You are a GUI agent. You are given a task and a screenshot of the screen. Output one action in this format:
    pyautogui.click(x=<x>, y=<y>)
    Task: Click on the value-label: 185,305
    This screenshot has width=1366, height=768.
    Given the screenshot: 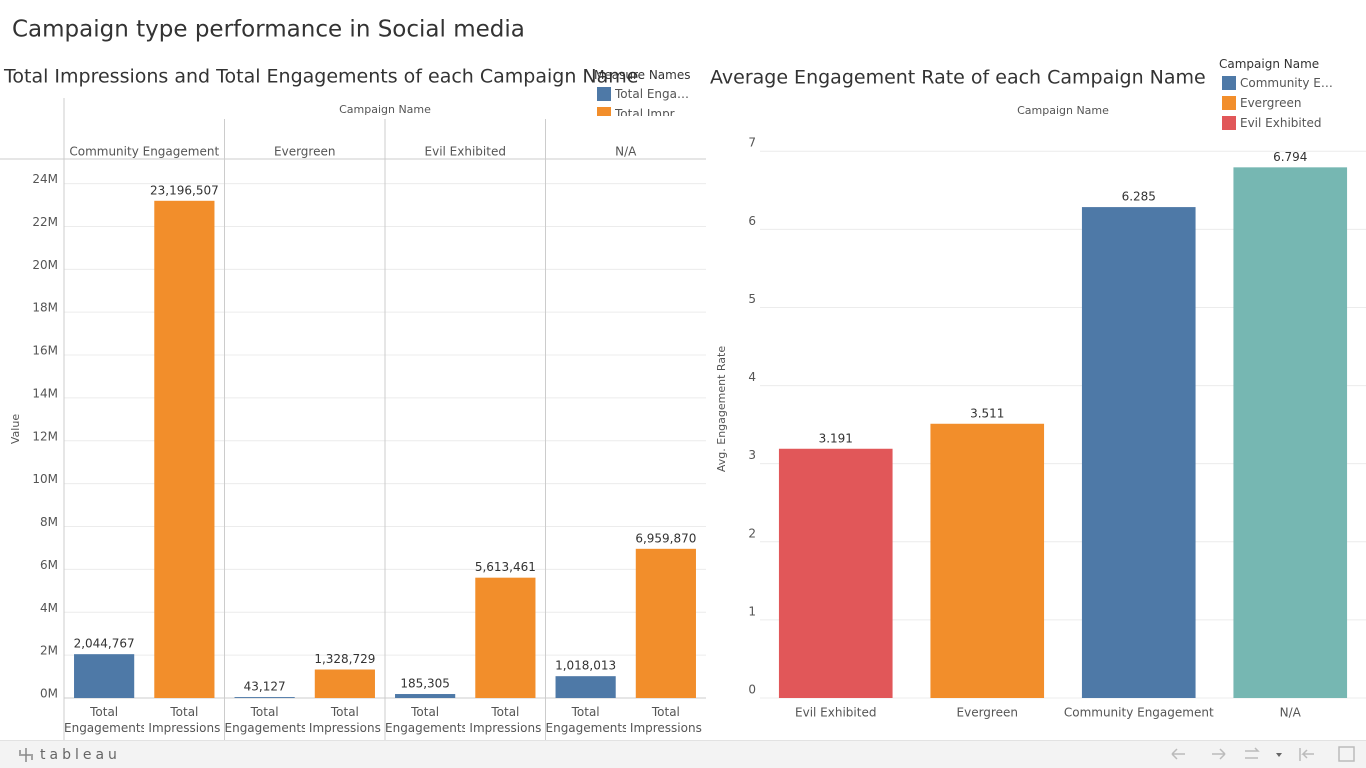 What is the action you would take?
    pyautogui.click(x=425, y=684)
    